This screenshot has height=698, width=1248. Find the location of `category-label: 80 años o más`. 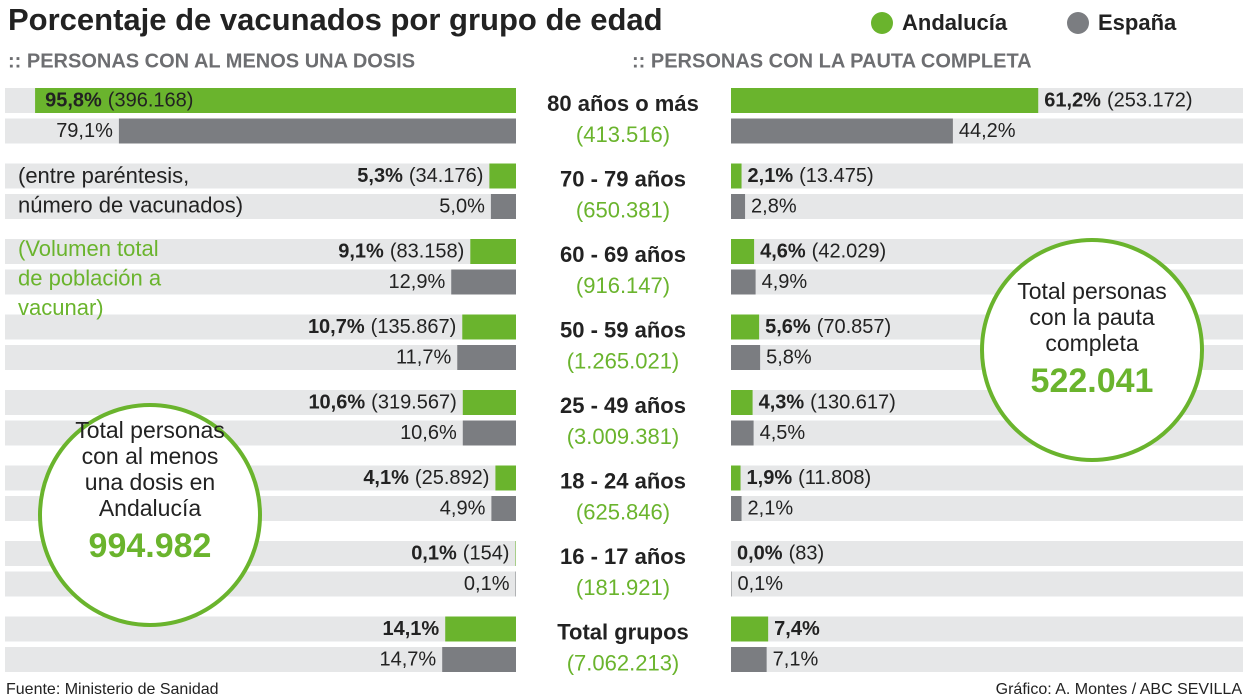

category-label: 80 años o más is located at coordinates (623, 103).